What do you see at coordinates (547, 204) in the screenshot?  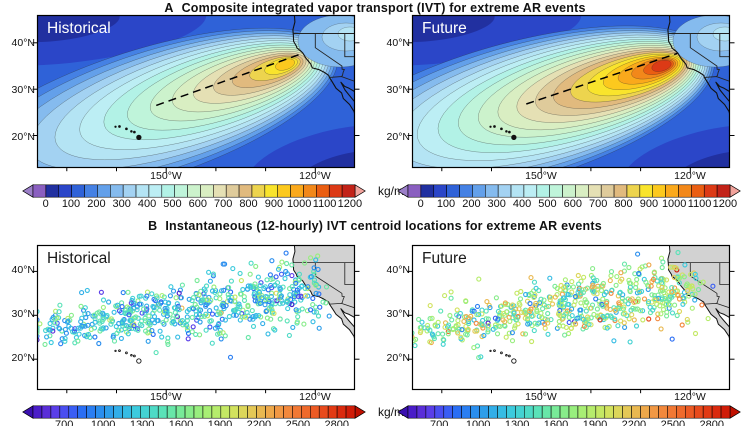 I see `colorbar-tick-label: 500` at bounding box center [547, 204].